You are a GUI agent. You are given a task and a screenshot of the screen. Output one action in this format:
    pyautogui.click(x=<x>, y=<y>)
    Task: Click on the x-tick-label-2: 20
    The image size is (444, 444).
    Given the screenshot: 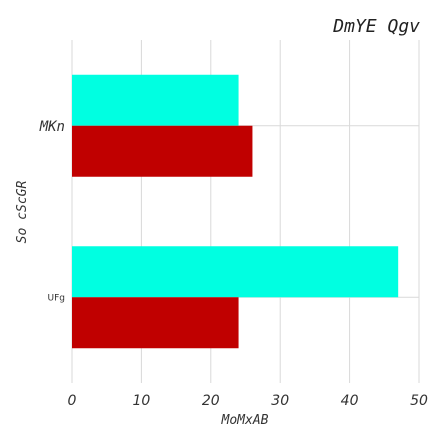 What is the action you would take?
    pyautogui.click(x=211, y=401)
    